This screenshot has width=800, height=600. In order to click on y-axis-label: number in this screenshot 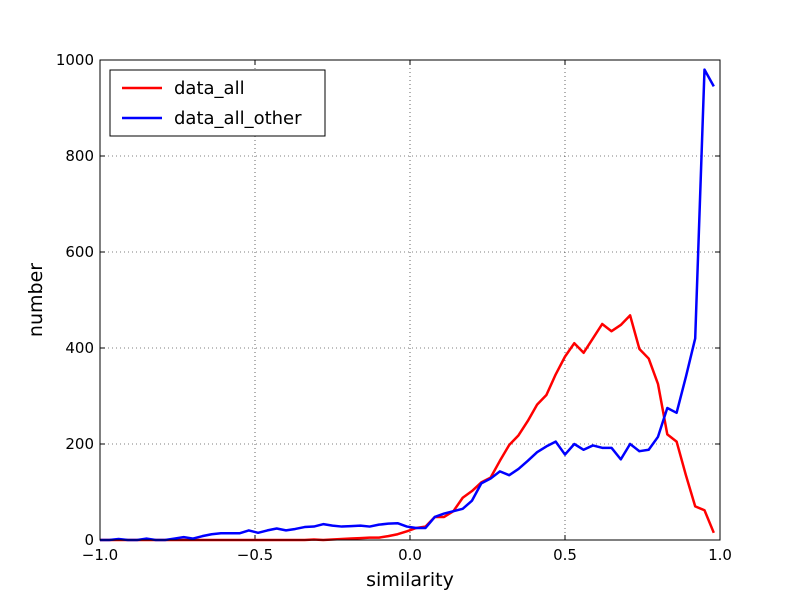, I will do `click(36, 300)`.